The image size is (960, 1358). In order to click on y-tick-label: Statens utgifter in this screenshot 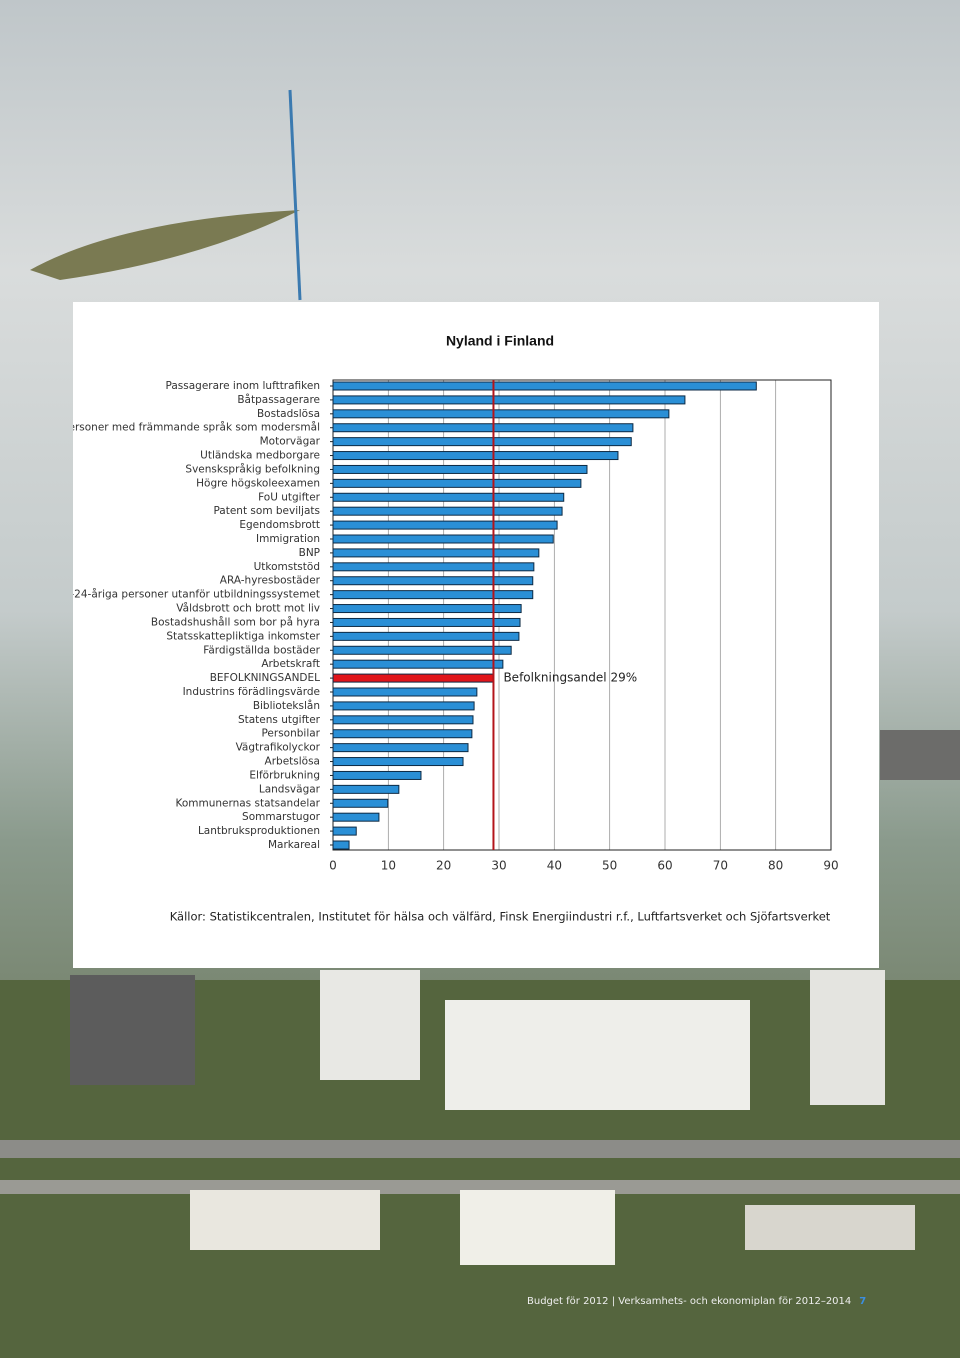, I will do `click(279, 720)`.